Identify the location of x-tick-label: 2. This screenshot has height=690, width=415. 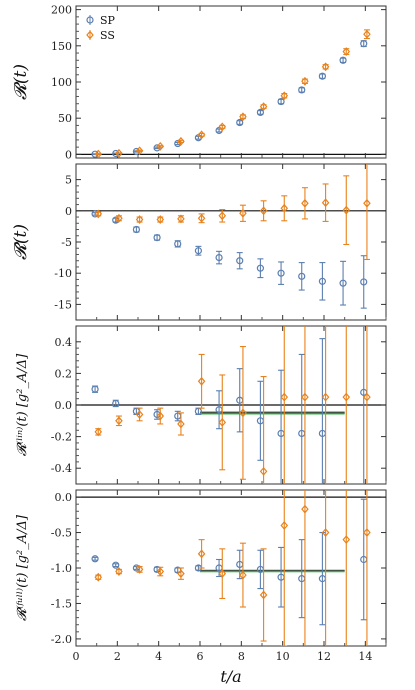
(117, 656).